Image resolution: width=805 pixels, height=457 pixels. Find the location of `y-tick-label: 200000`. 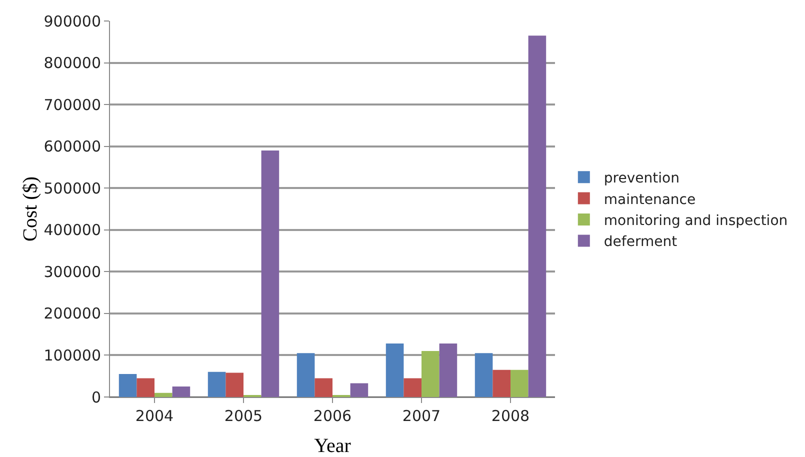

y-tick-label: 200000 is located at coordinates (72, 313).